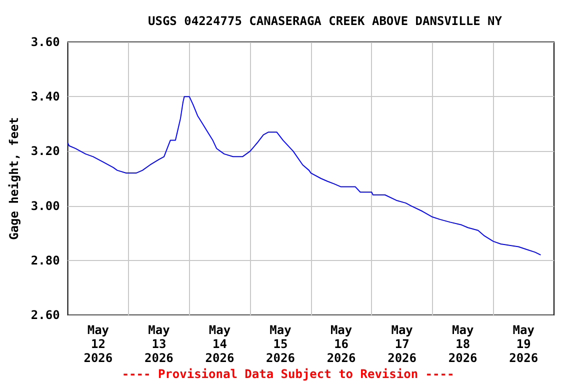  Describe the element at coordinates (45, 42) in the screenshot. I see `y-tick-label: 3.60` at that location.